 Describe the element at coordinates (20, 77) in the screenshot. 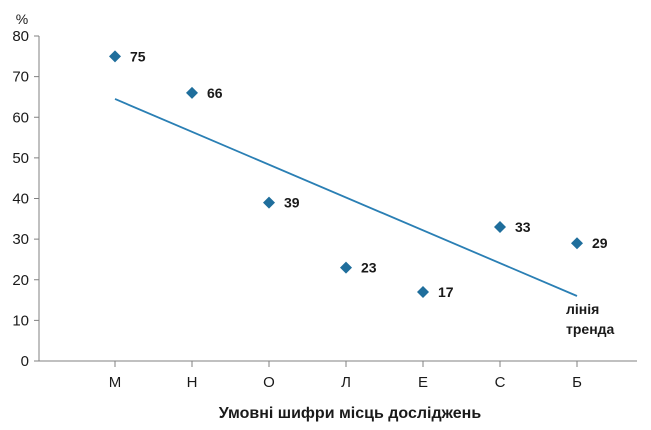

I see `y-tick-label: 70` at that location.